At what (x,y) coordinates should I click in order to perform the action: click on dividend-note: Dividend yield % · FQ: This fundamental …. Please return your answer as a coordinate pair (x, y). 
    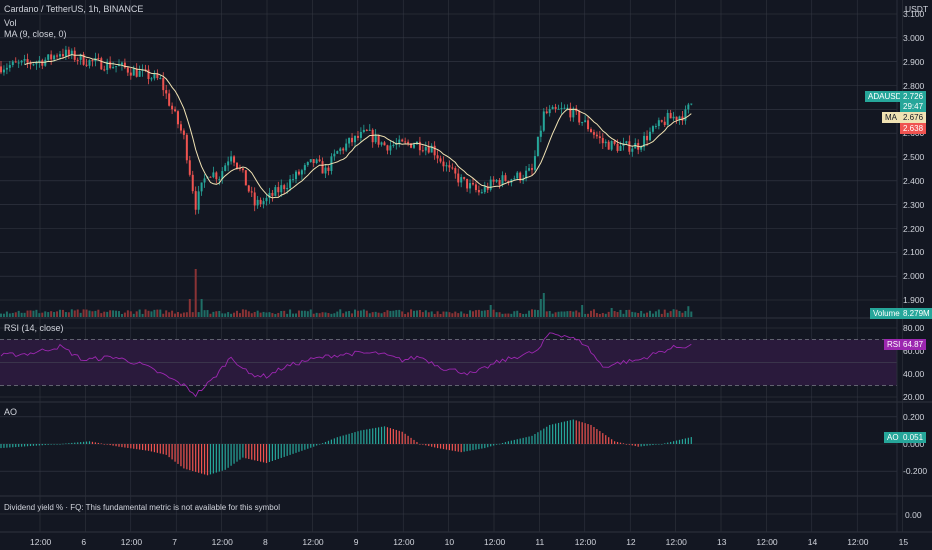
    Looking at the image, I should click on (142, 507).